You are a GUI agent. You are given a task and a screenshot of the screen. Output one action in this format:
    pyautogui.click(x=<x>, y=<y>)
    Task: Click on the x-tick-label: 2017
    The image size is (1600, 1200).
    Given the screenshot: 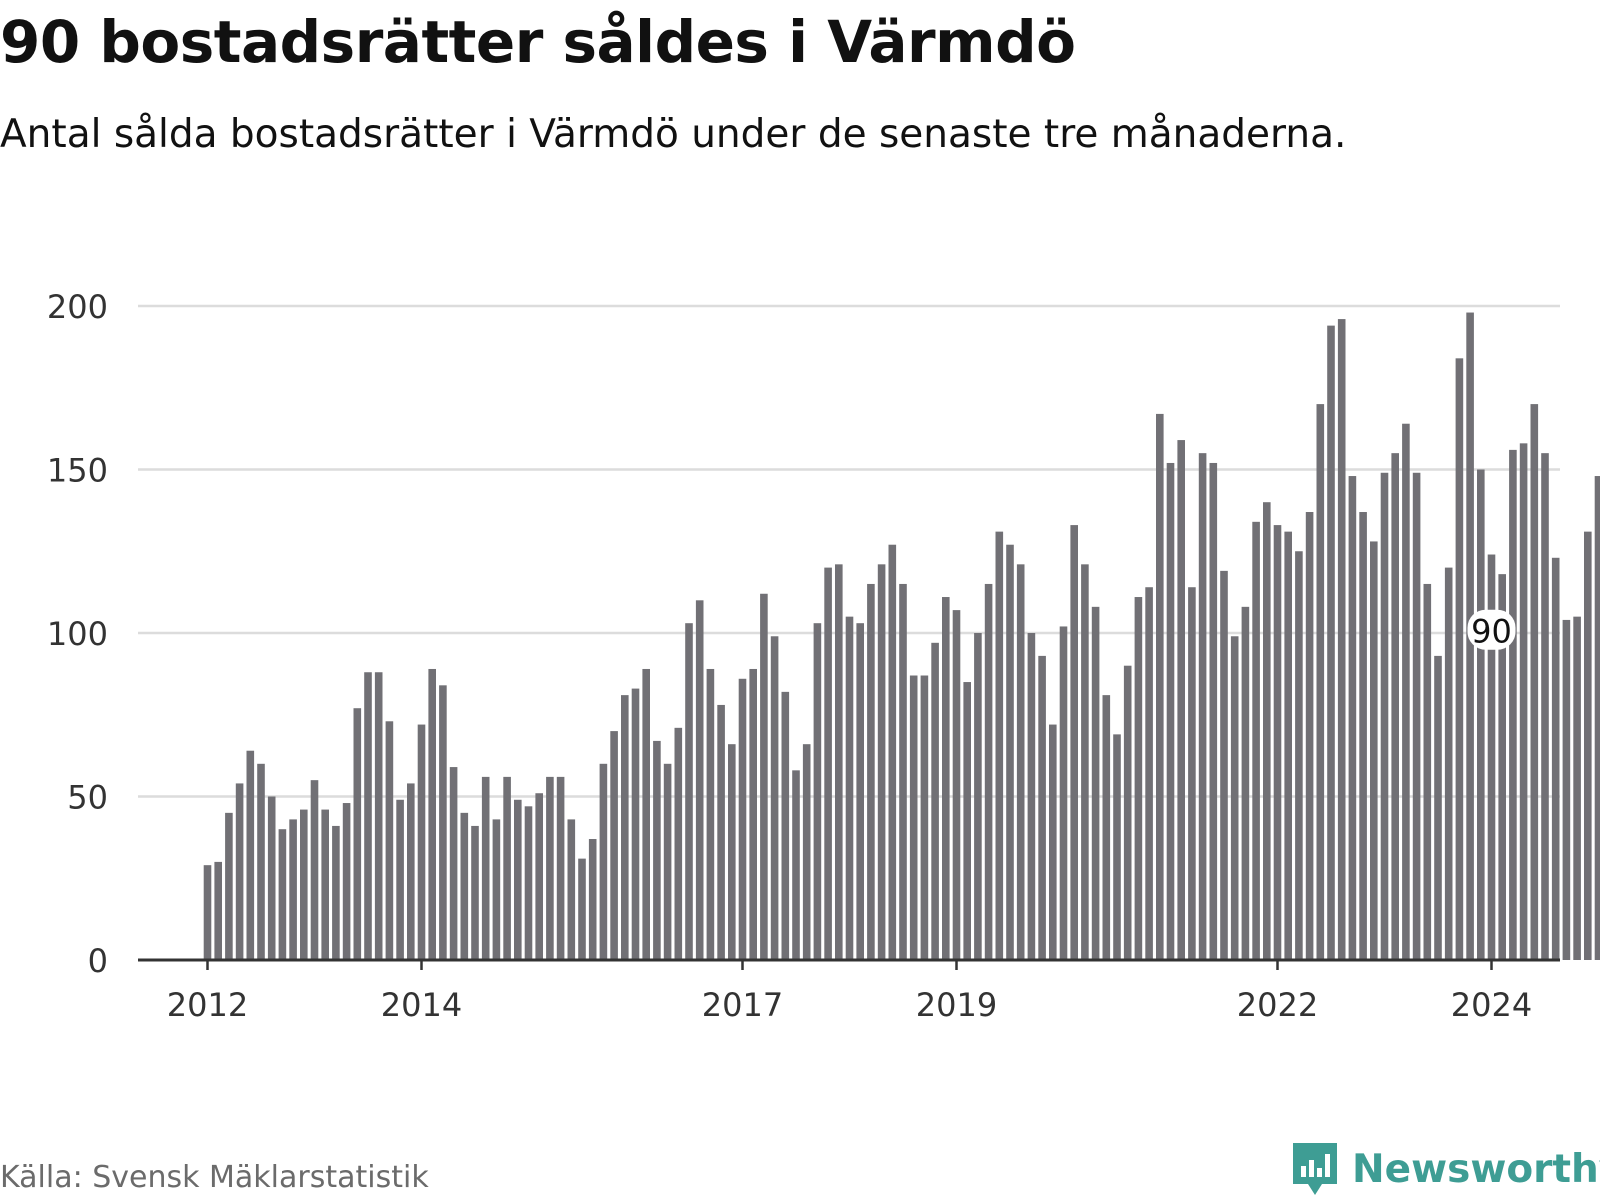 What is the action you would take?
    pyautogui.click(x=742, y=1005)
    